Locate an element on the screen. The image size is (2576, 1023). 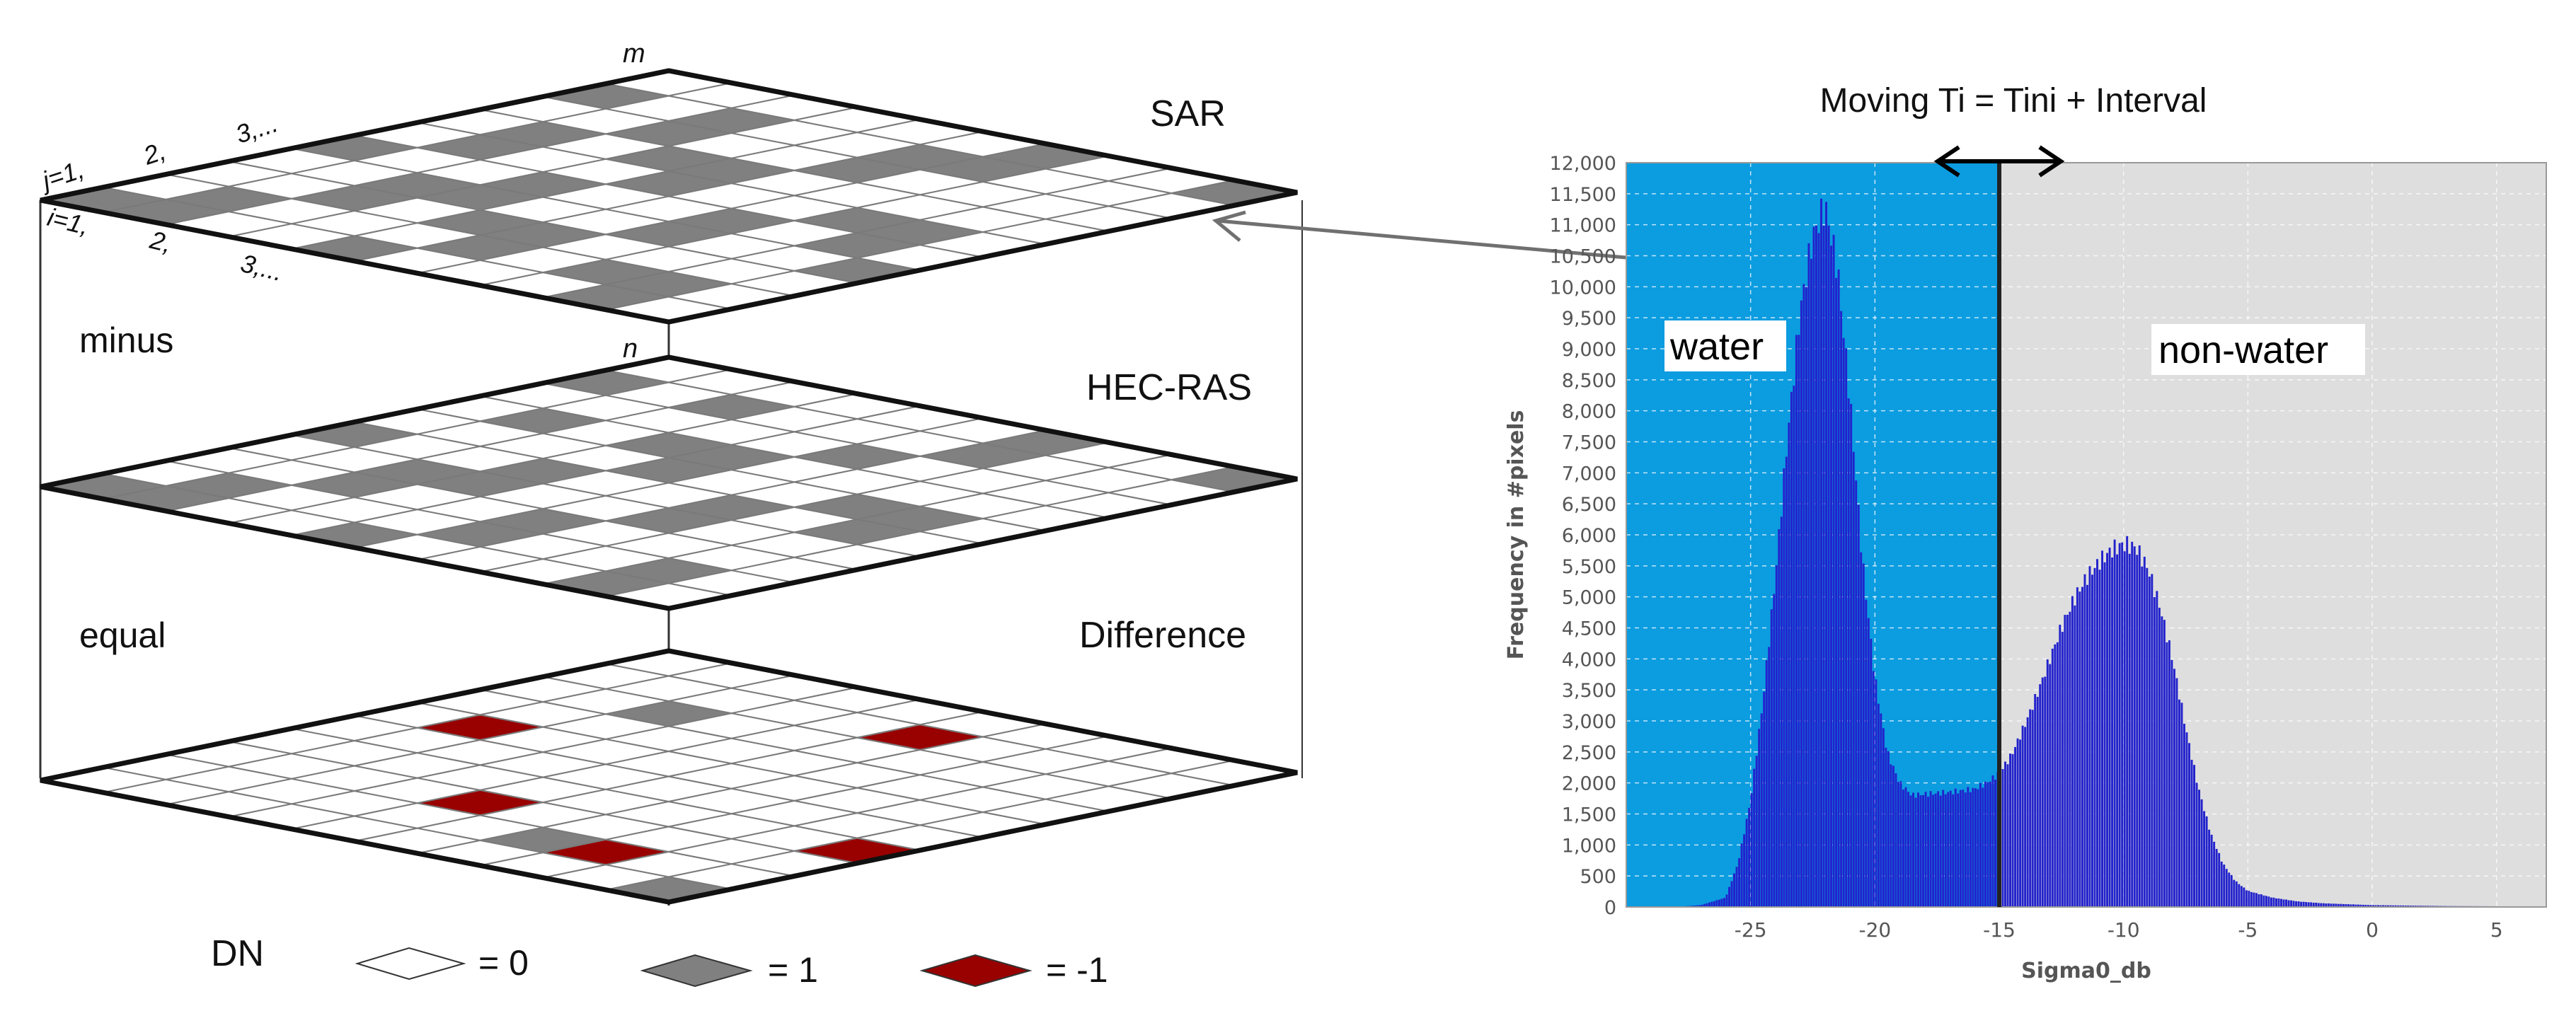
y-tick-label: 6,000 is located at coordinates (1589, 536).